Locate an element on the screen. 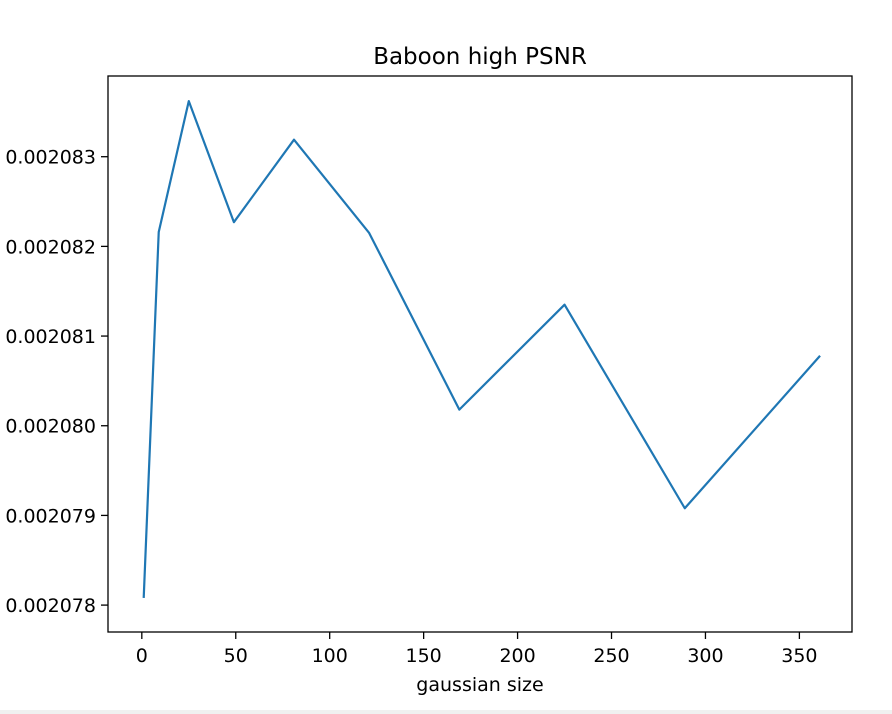 The image size is (892, 714). x-tick-label: 100 is located at coordinates (330, 656).